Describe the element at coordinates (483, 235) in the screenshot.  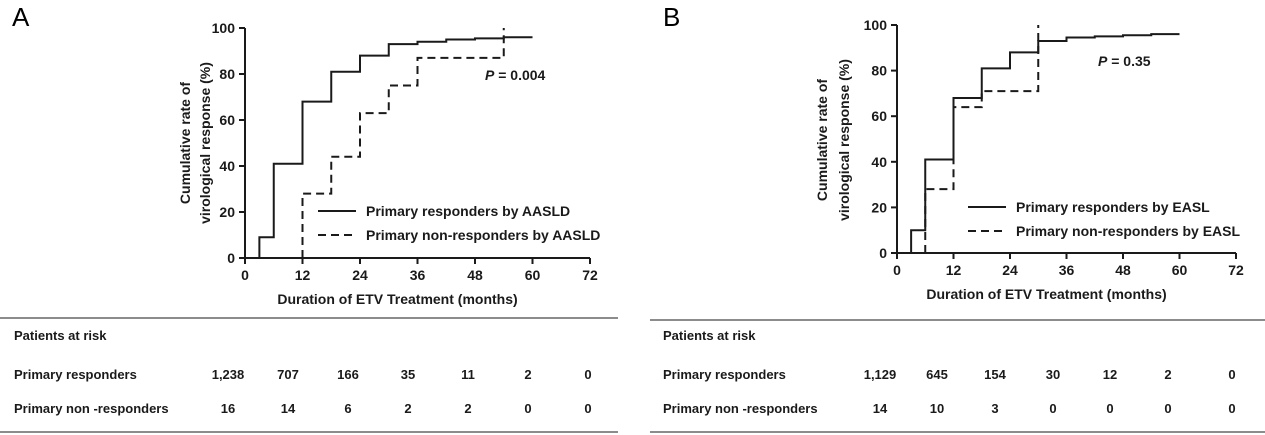
I see `legend-entry: Primary non-responders by AASLD` at that location.